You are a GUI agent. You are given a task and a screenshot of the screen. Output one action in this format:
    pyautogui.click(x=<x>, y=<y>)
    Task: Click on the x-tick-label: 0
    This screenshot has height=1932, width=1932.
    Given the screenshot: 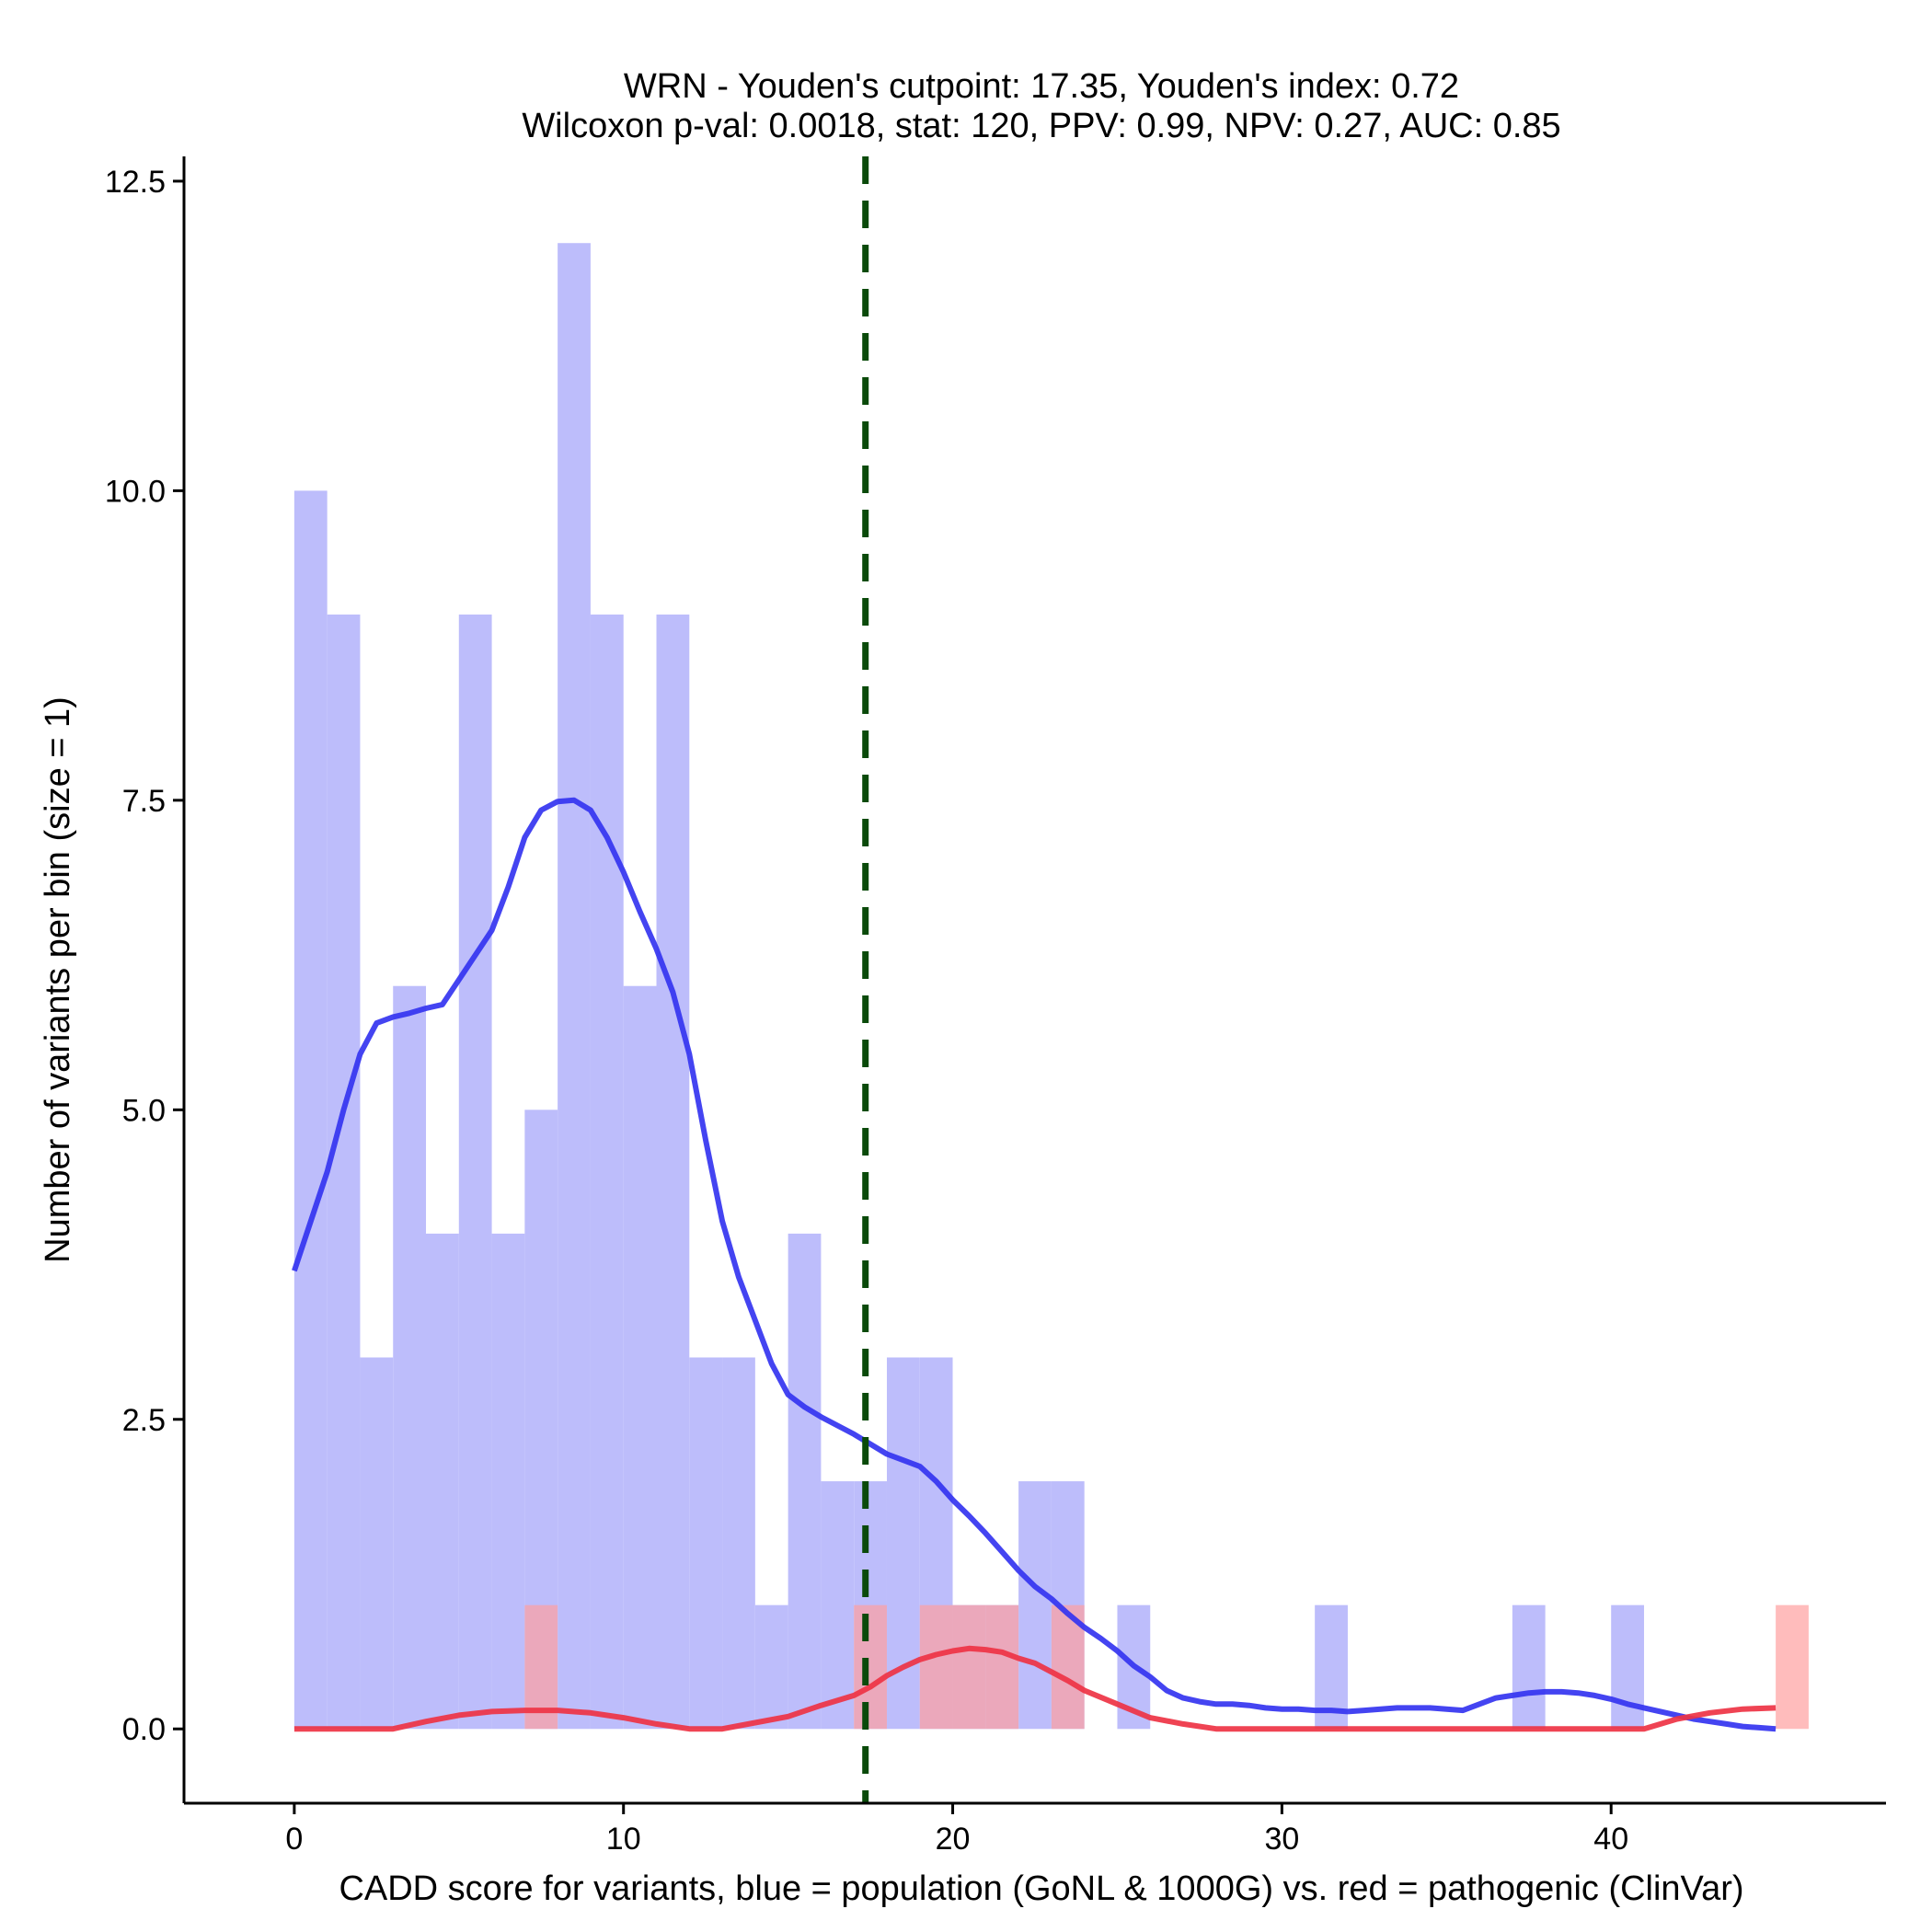 What is the action you would take?
    pyautogui.click(x=294, y=1839)
    